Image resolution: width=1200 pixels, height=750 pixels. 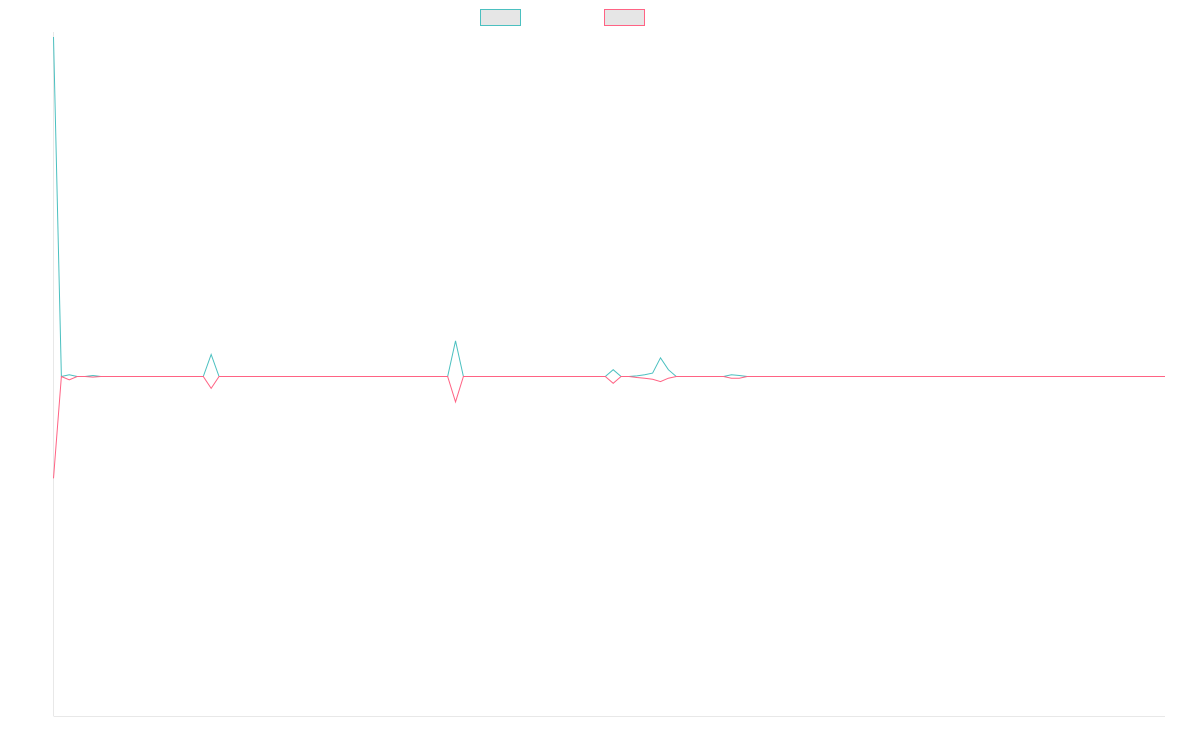 What do you see at coordinates (562, 17) in the screenshot?
I see `legend` at bounding box center [562, 17].